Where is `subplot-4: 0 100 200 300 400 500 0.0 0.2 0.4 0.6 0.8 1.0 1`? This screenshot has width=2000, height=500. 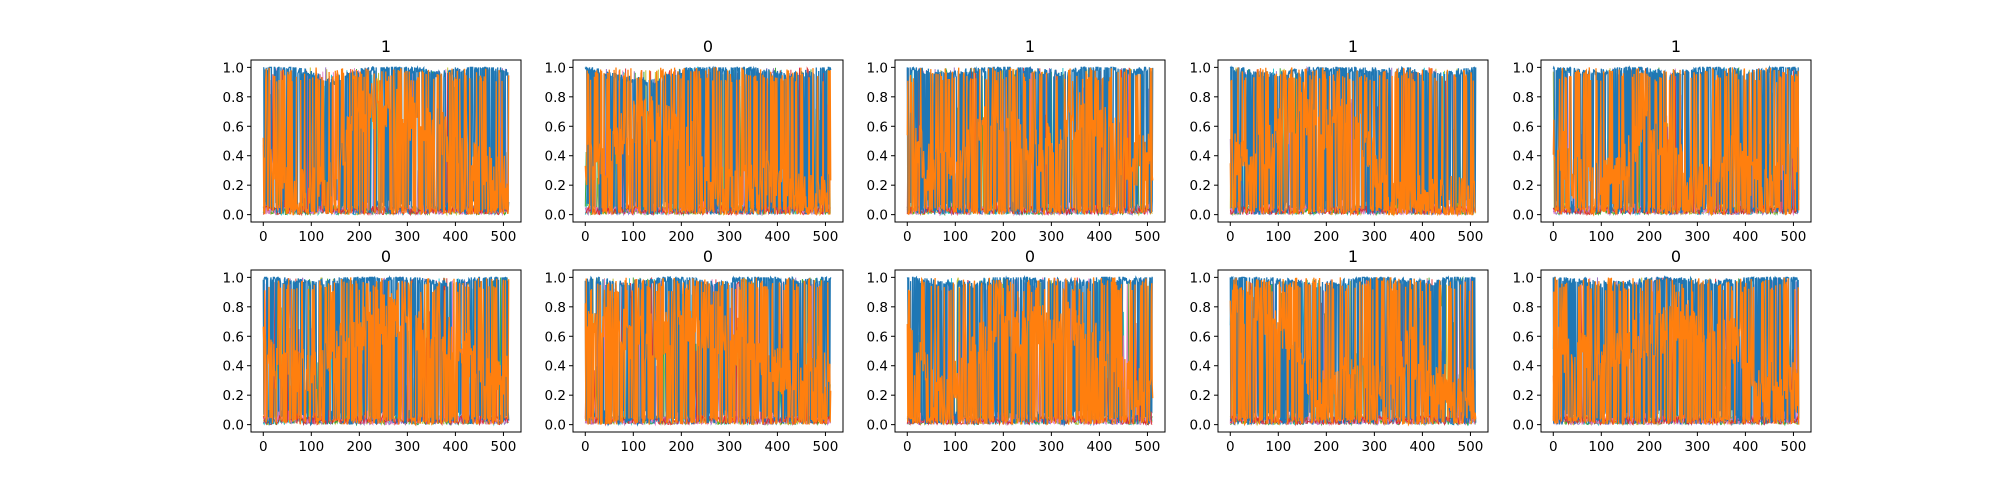 subplot-4: 0 100 200 300 400 500 0.0 0.2 0.4 0.6 0.8 1.0 1 is located at coordinates (1339, 141).